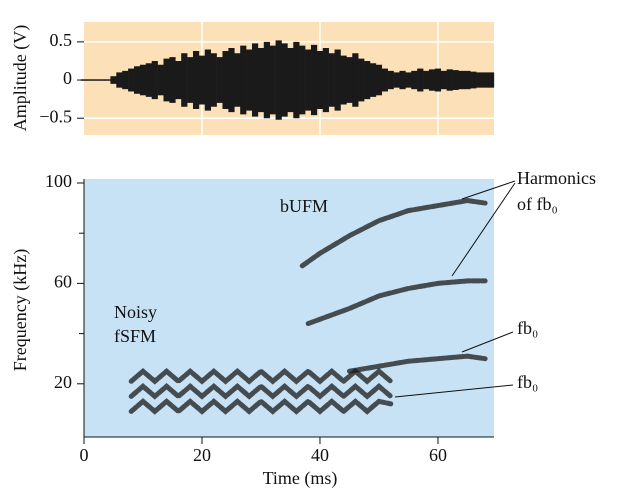 This screenshot has width=621, height=491. I want to click on x-tick-label: 60, so click(438, 455).